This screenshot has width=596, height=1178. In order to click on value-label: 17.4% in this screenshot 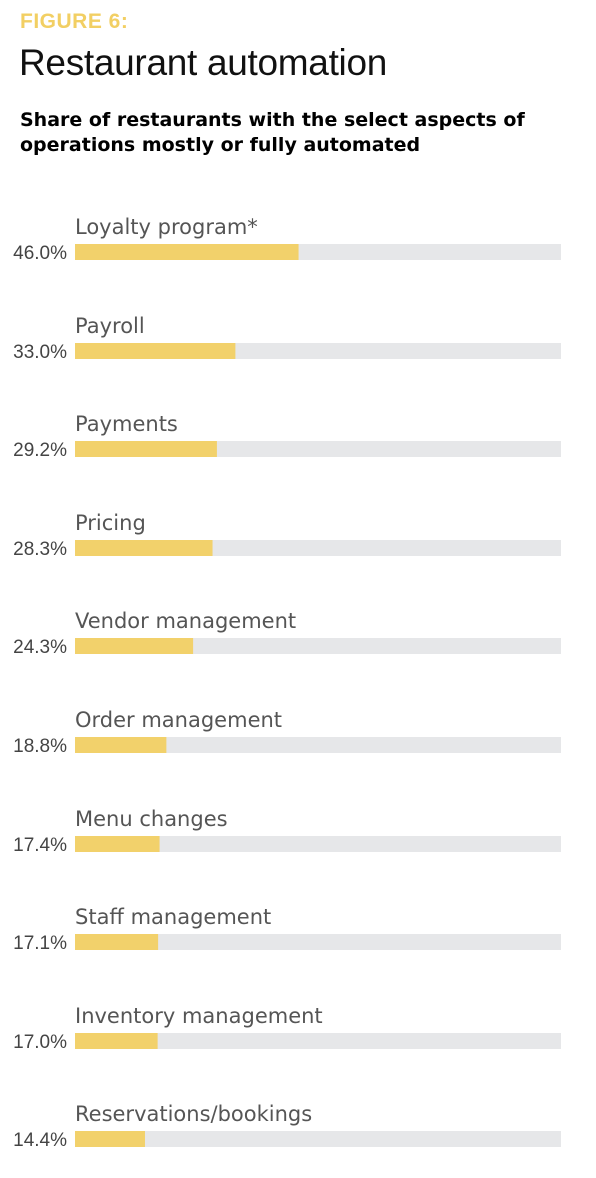, I will do `click(40, 845)`.